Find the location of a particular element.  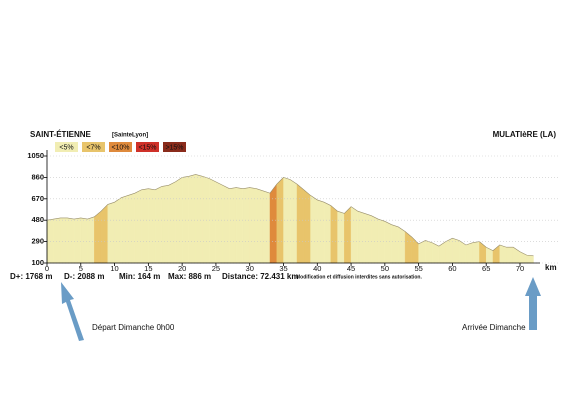

x-tick-label: 35 is located at coordinates (283, 268).